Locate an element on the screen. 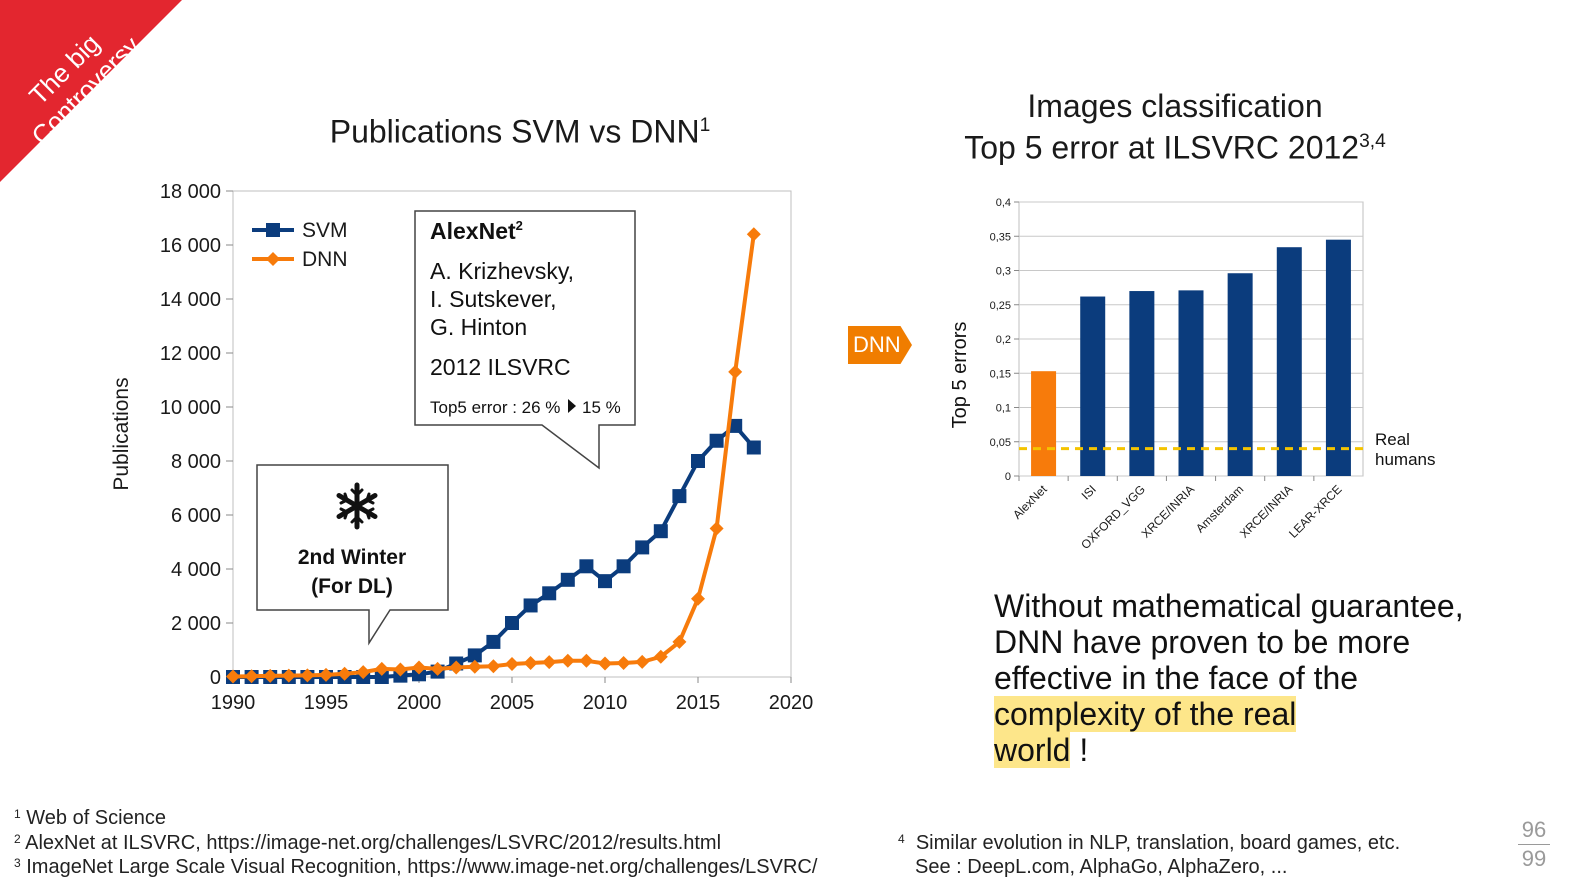  alexnet-callout-box is located at coordinates (525, 340).